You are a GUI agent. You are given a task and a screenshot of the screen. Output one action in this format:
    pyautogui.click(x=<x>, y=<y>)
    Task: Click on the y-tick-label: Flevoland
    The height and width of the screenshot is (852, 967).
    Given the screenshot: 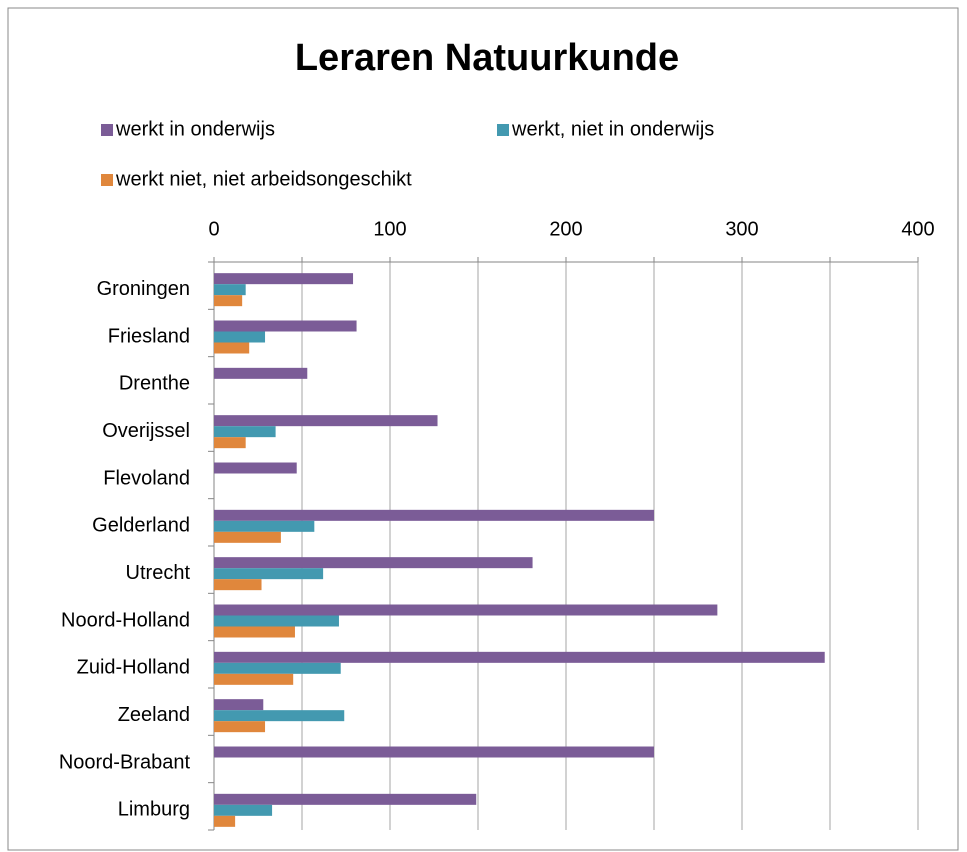 What is the action you would take?
    pyautogui.click(x=146, y=478)
    